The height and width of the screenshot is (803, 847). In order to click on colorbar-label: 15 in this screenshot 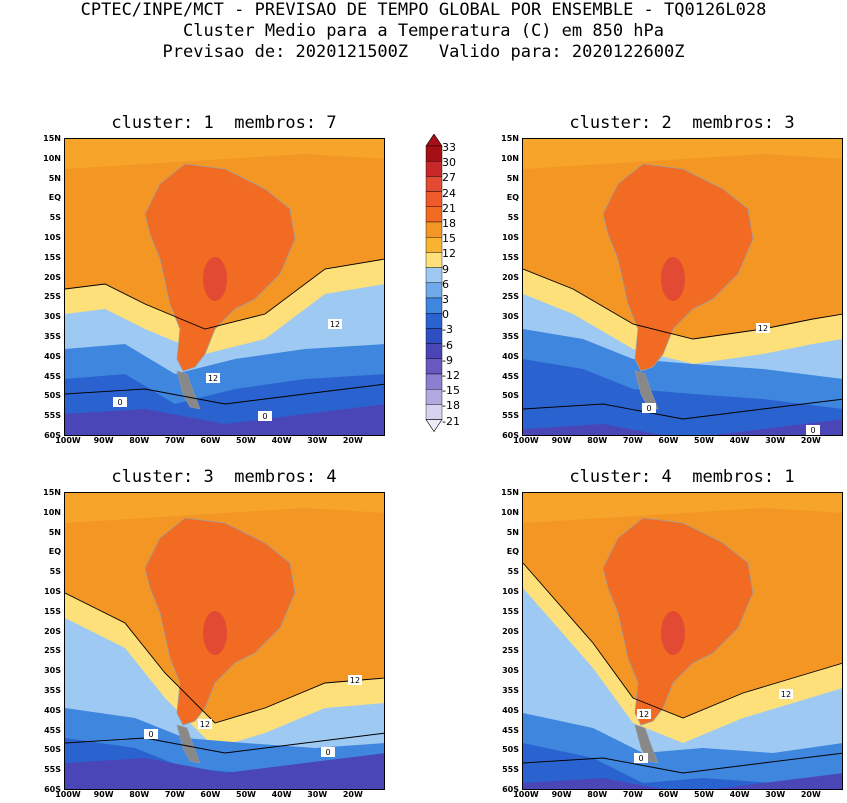, I will do `click(449, 239)`.